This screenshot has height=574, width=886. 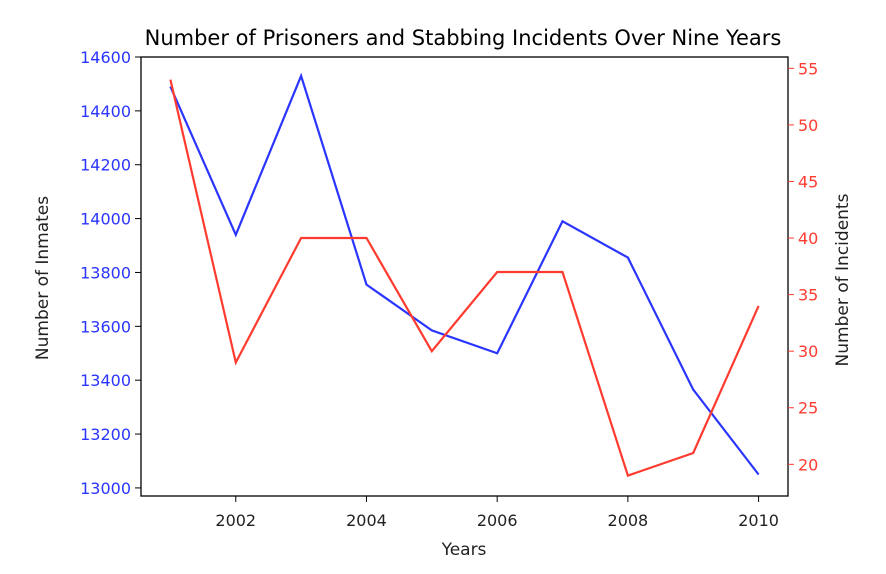 What do you see at coordinates (808, 351) in the screenshot?
I see `right-tick-label: 30` at bounding box center [808, 351].